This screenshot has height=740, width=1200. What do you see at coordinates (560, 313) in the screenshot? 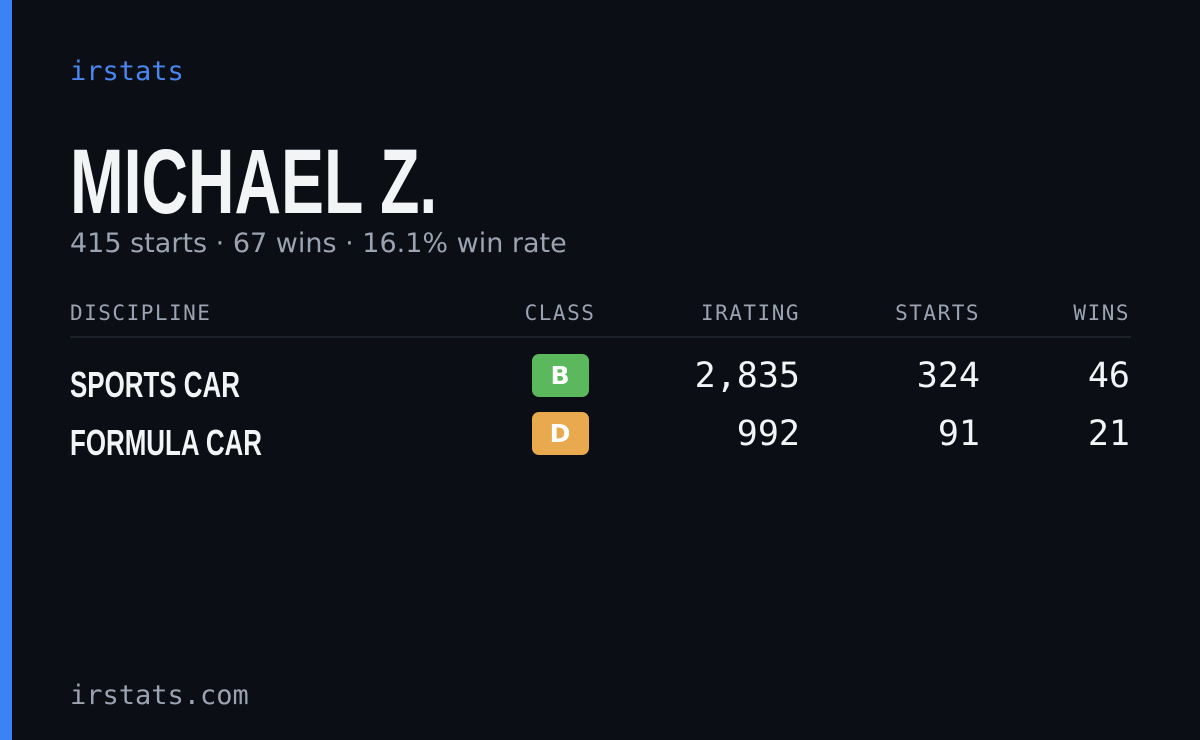
I see `column-header: CLASS` at bounding box center [560, 313].